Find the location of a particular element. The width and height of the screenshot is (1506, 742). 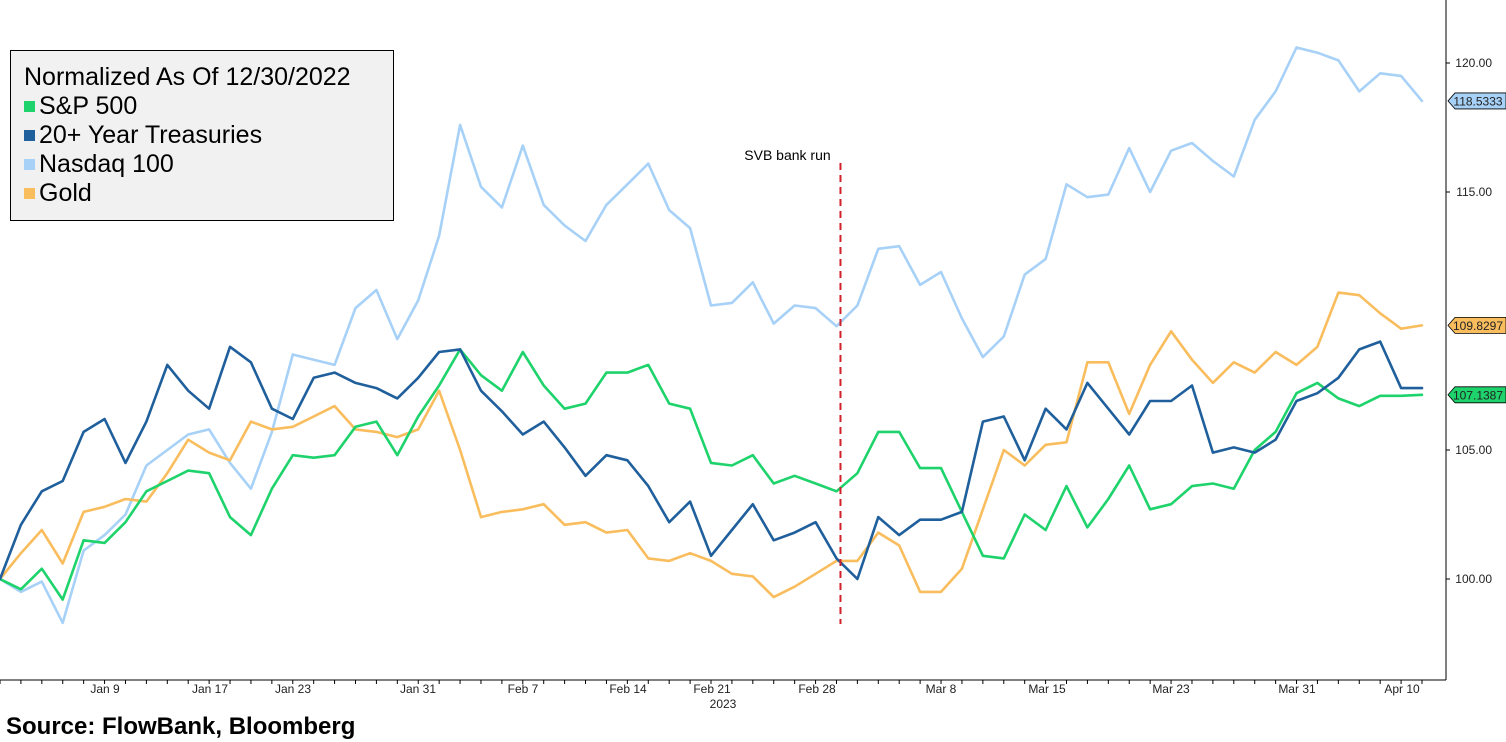

legend-label-treasuries: 20+ Year Treasuries is located at coordinates (151, 135).